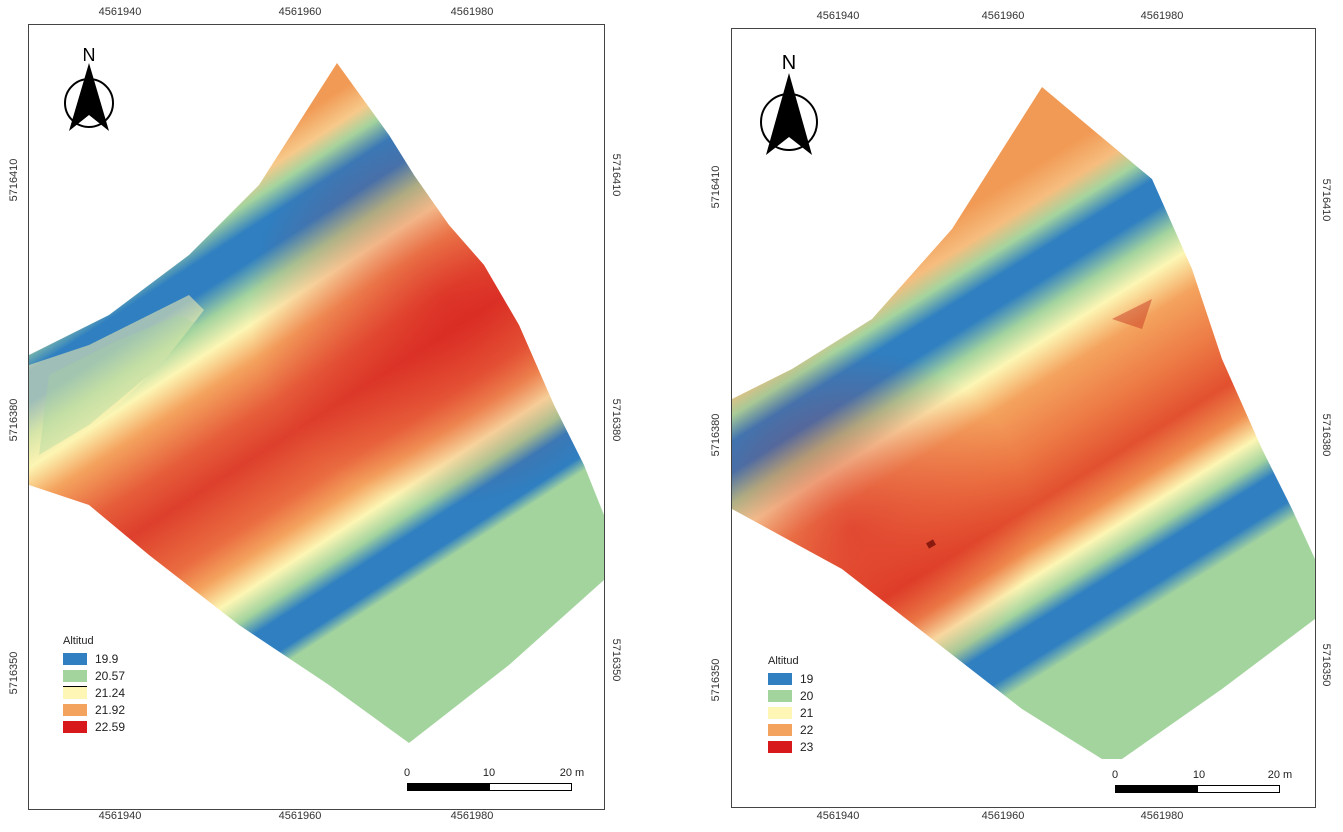 This screenshot has height=832, width=1343. Describe the element at coordinates (94, 726) in the screenshot. I see `legend-item: 22.59` at that location.